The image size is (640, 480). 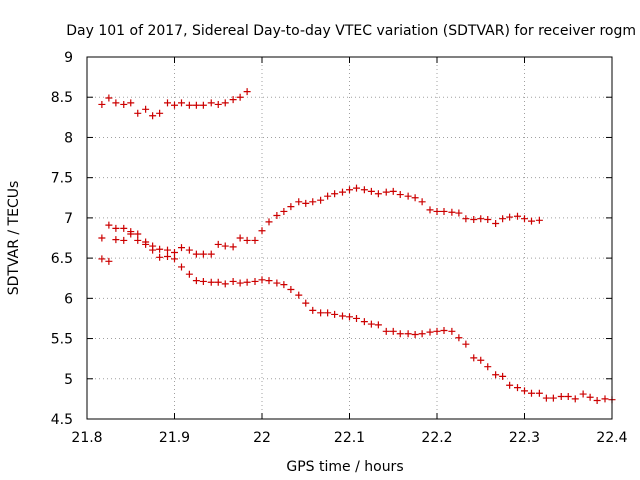 I want to click on x-tick-label: 21.9, so click(x=174, y=438).